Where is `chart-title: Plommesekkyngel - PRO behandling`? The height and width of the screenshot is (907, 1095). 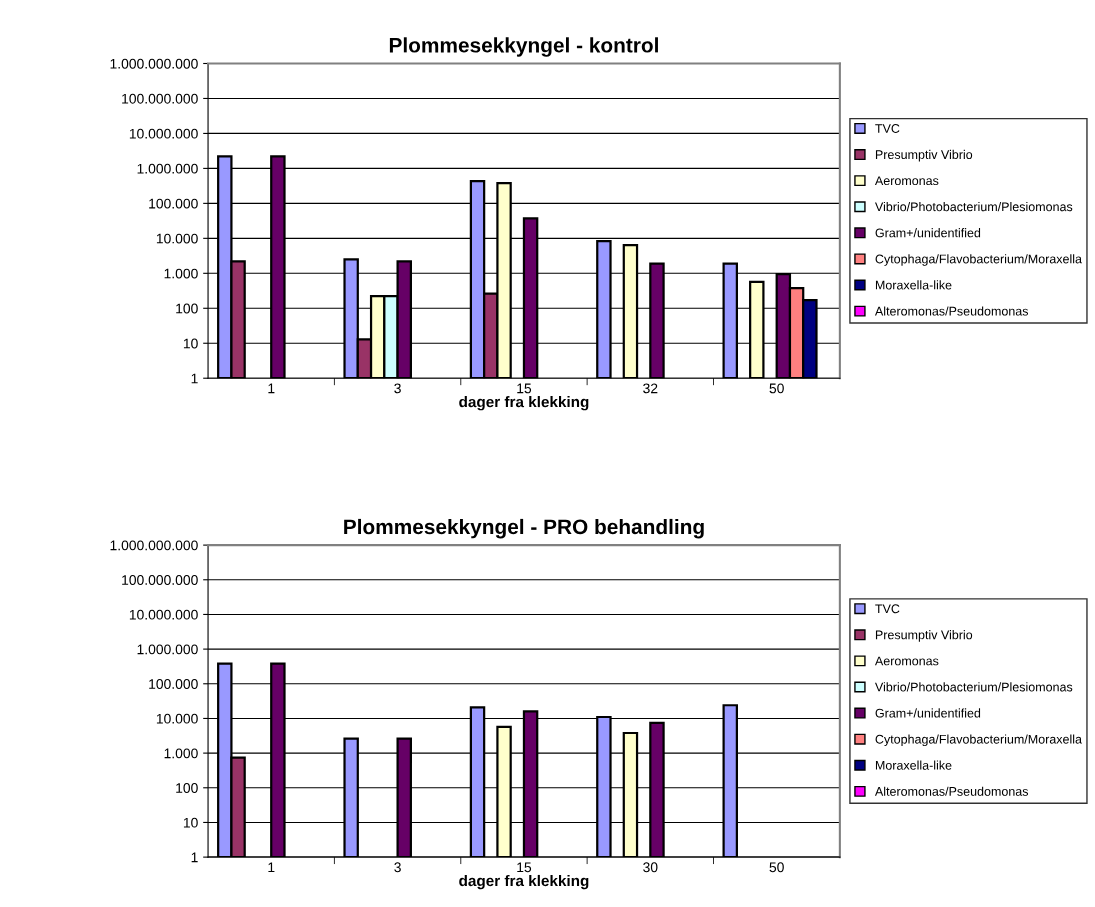 chart-title: Plommesekkyngel - PRO behandling is located at coordinates (524, 528).